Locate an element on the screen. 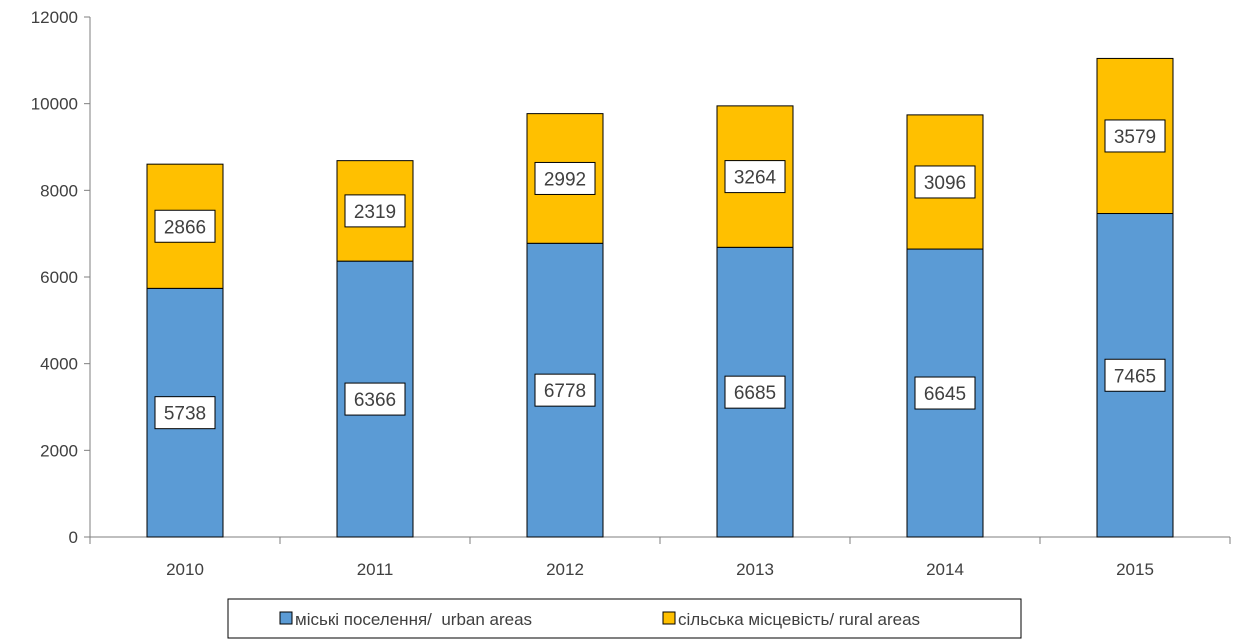 This screenshot has width=1245, height=641. y-axis: 0 2000 4000 6000 8000 10000 12000 is located at coordinates (61, 277).